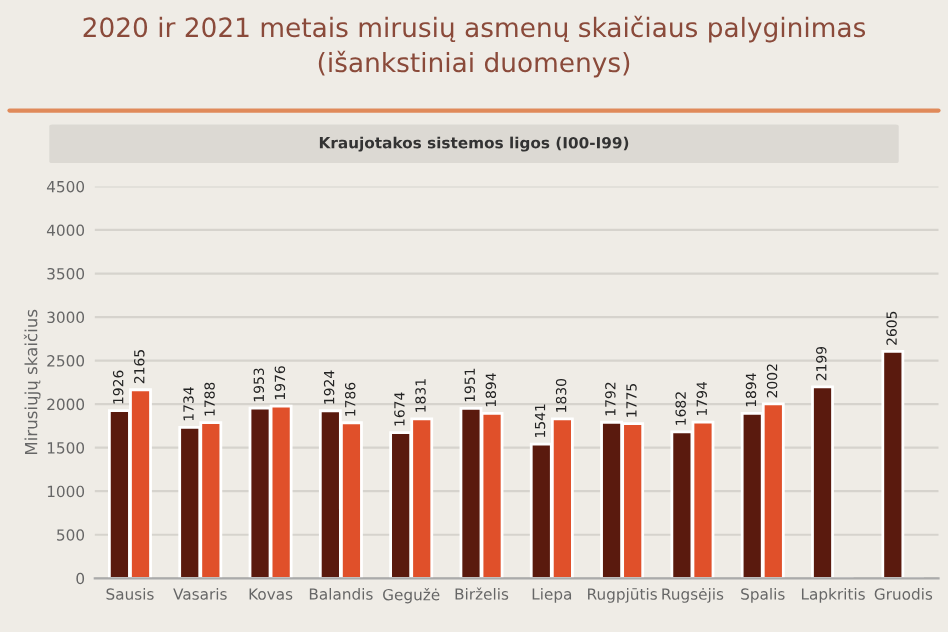 The height and width of the screenshot is (632, 948). Describe the element at coordinates (474, 46) in the screenshot. I see `chart-title: 2020 ir 2021 metais mirusių asmenų skaičiaus palyginimas (išankstiniai duomenys)` at that location.